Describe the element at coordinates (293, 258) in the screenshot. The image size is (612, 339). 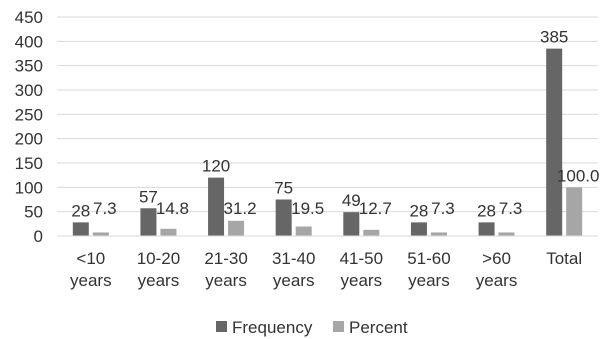
I see `x-tick-label: 31-40` at that location.